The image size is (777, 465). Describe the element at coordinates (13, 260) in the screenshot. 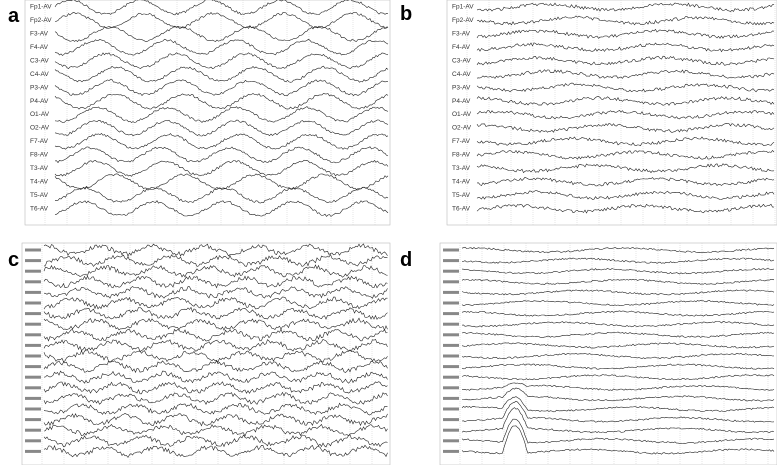

I see `panel-label: c` at that location.